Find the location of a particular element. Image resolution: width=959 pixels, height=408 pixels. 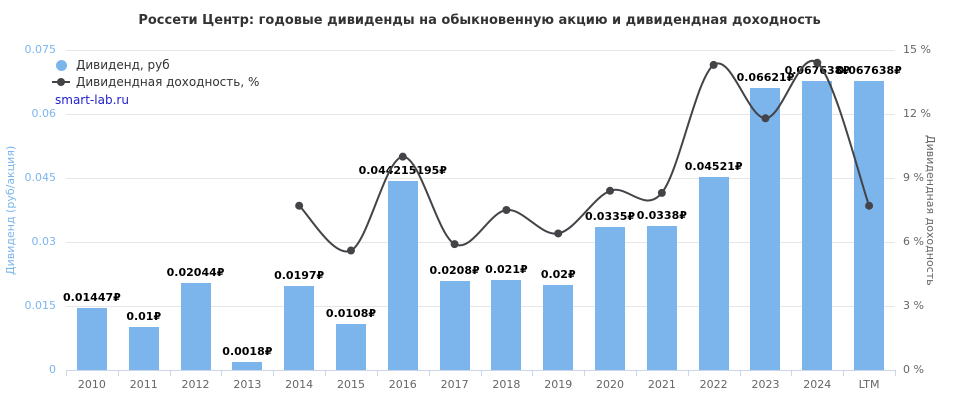

bar-LTM is located at coordinates (869, 225).